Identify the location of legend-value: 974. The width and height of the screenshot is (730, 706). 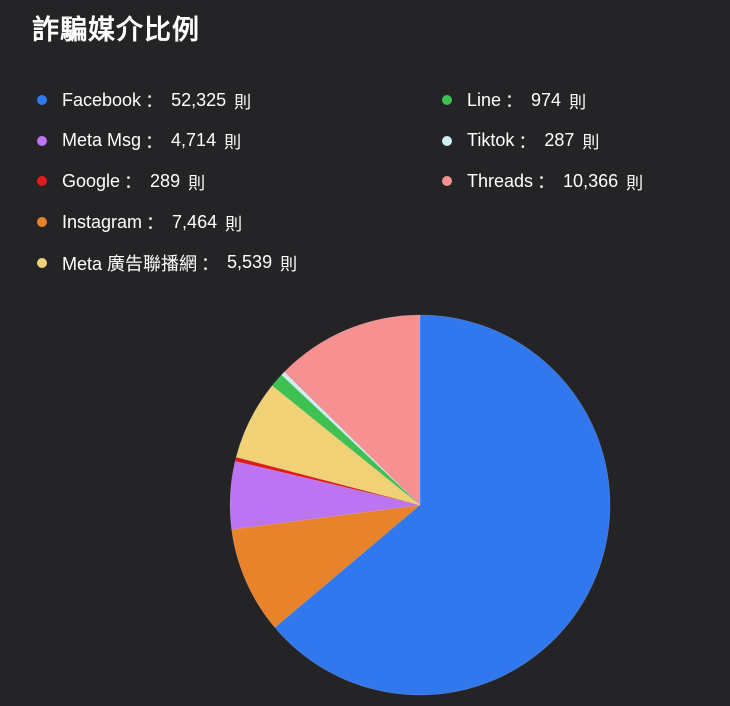
(546, 99).